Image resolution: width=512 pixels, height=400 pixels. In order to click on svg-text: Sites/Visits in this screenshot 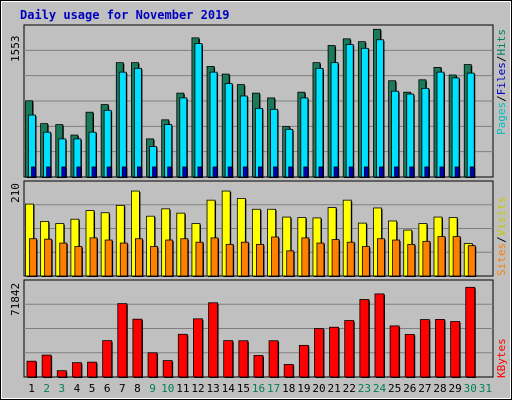, I will do `click(501, 237)`.